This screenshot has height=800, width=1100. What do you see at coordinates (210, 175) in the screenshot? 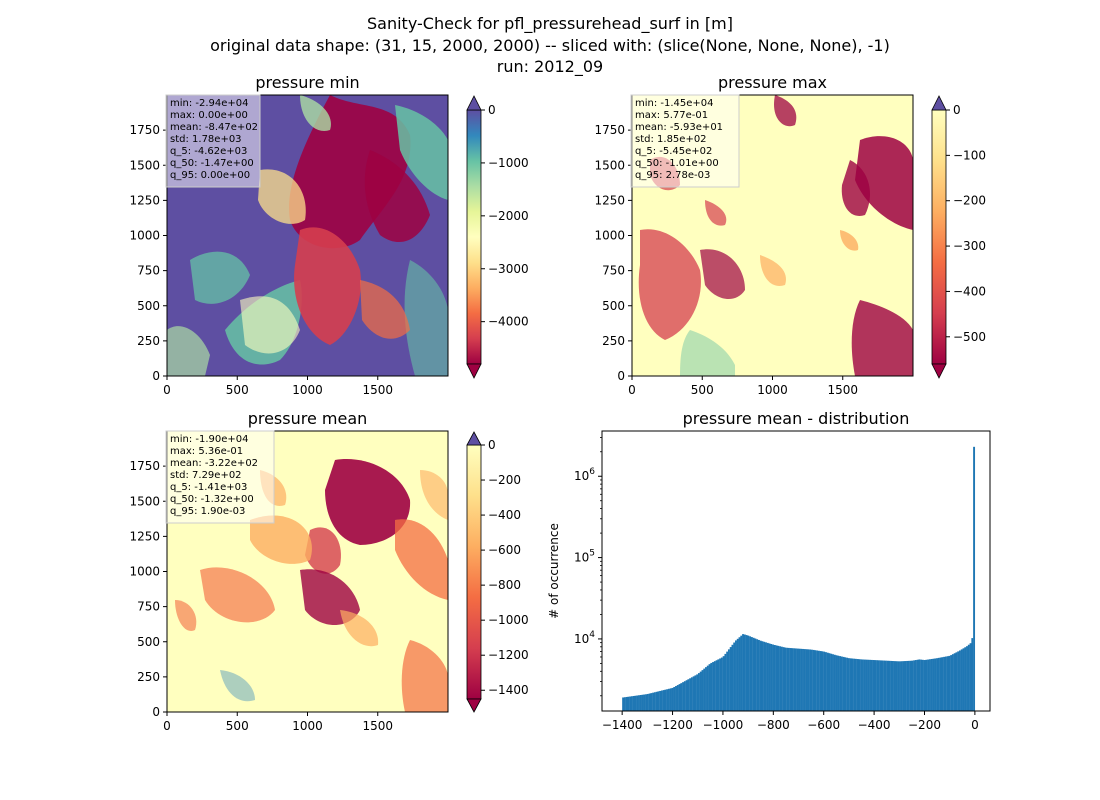
I see `stat-line: q_95: 0.00e+00` at bounding box center [210, 175].